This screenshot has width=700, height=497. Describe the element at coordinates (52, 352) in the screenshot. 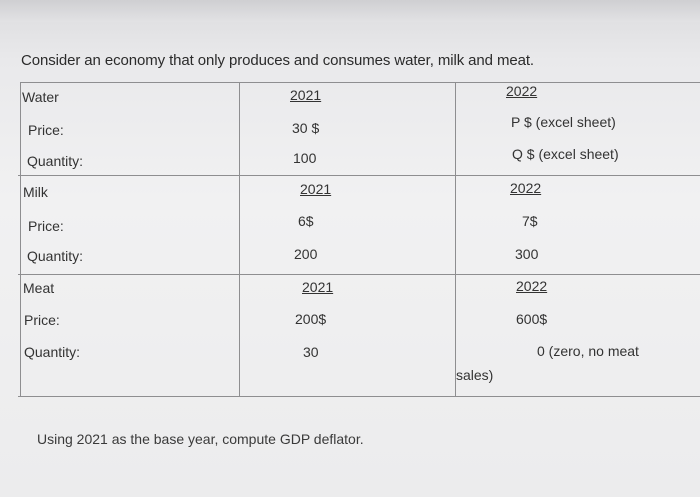

I see `meat-quantity-label: Quantity:` at that location.